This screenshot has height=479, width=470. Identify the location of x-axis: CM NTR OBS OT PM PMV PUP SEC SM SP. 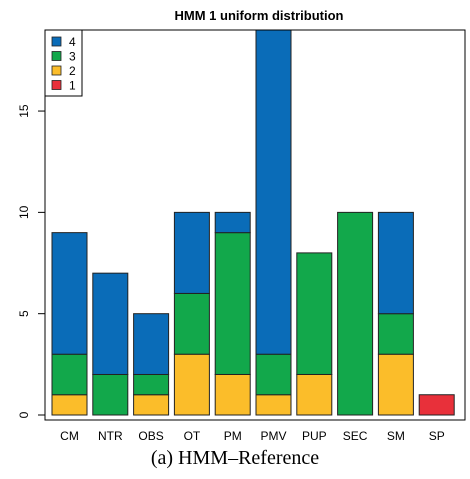
(252, 436).